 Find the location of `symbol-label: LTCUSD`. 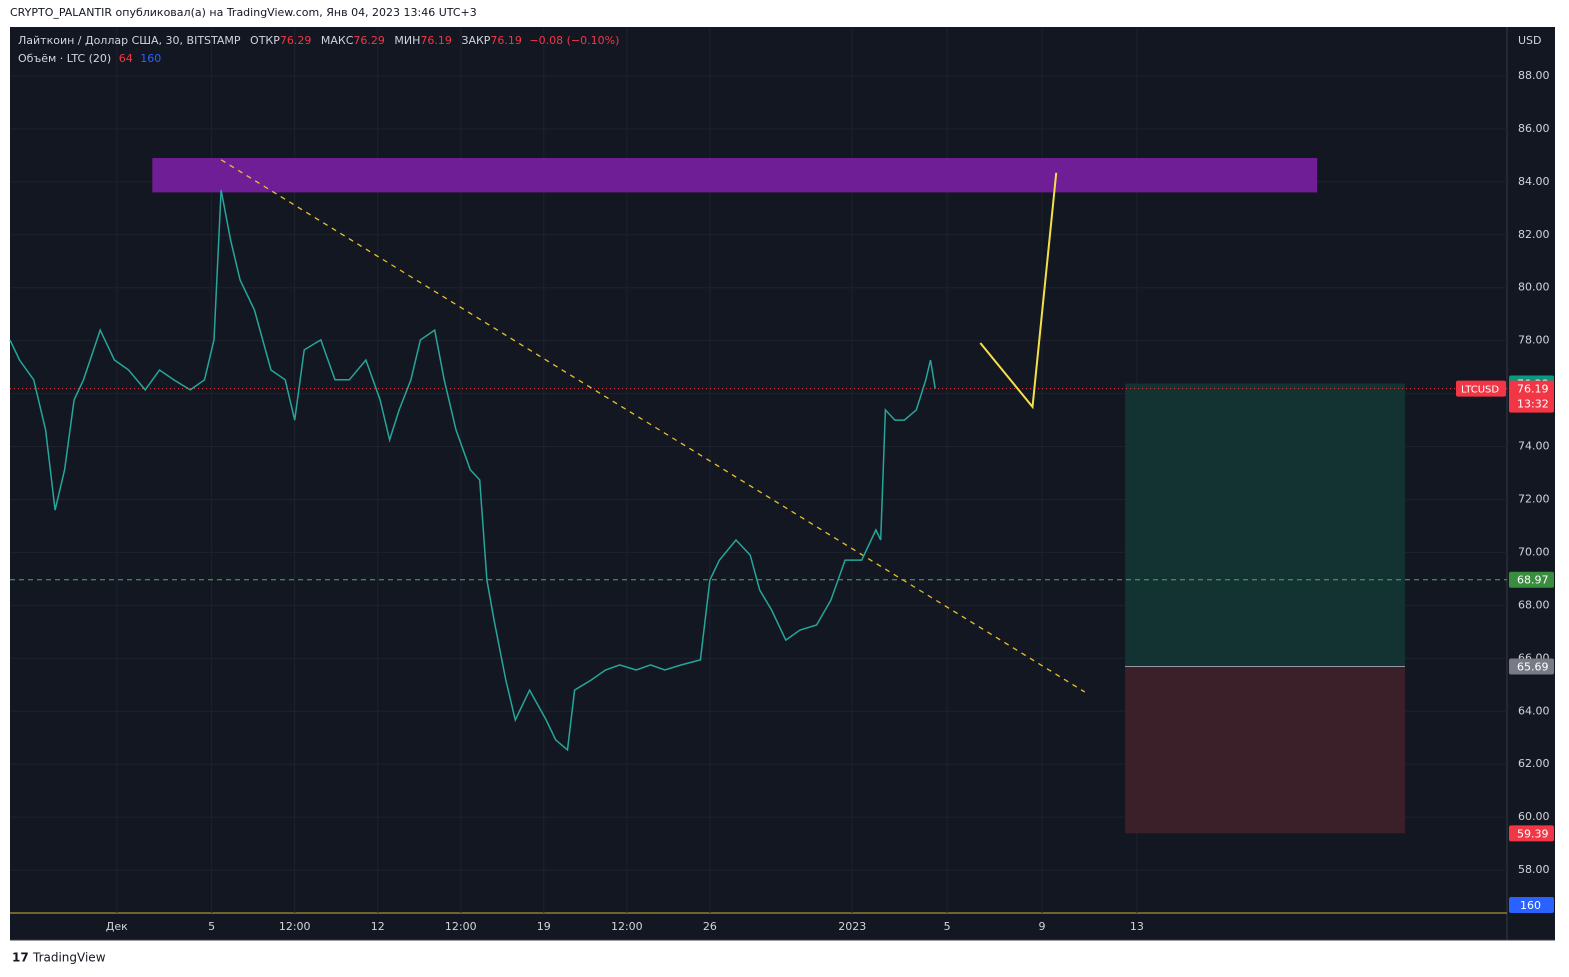

symbol-label: LTCUSD is located at coordinates (1480, 390).